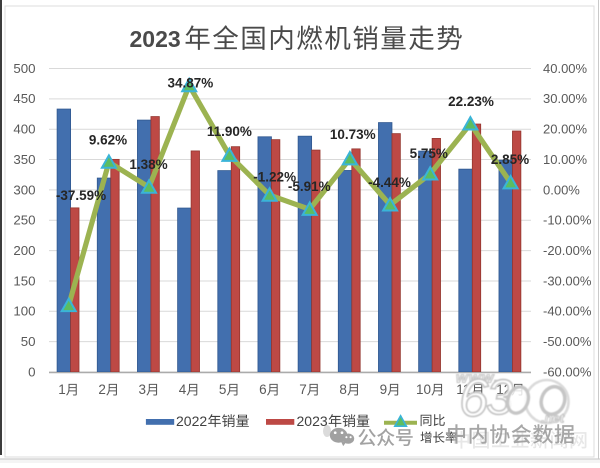 The height and width of the screenshot is (468, 600). What do you see at coordinates (223, 389) in the screenshot?
I see `svg-text: 5` at bounding box center [223, 389].